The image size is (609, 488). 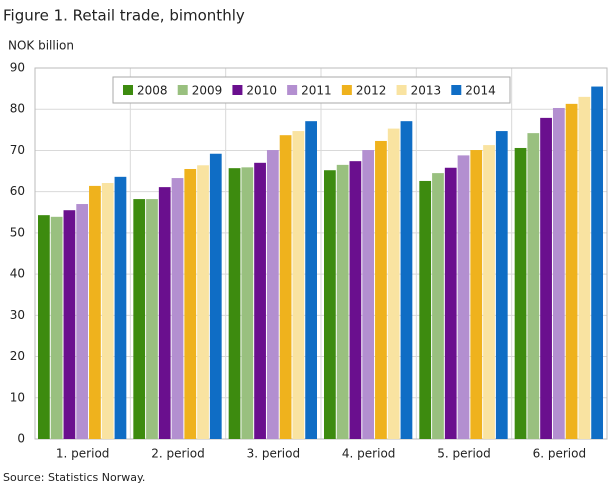 What do you see at coordinates (17, 397) in the screenshot?
I see `y-tick-label: 10` at bounding box center [17, 397].